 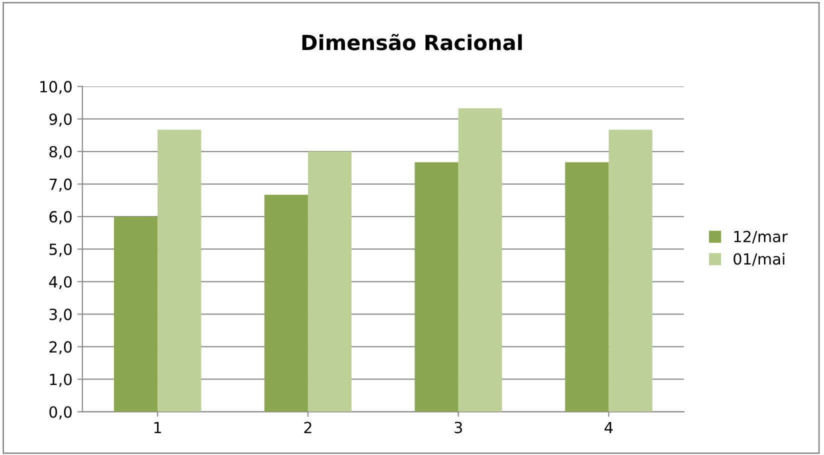 I want to click on y-tick-label: 5,0, so click(x=61, y=250).